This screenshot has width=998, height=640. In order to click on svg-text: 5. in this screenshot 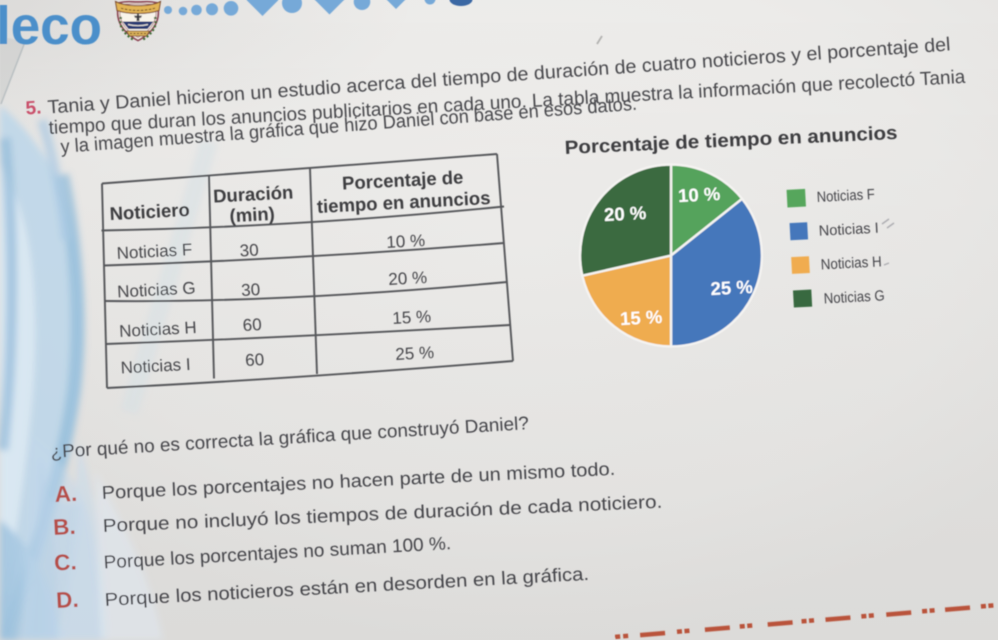, I will do `click(33, 108)`.